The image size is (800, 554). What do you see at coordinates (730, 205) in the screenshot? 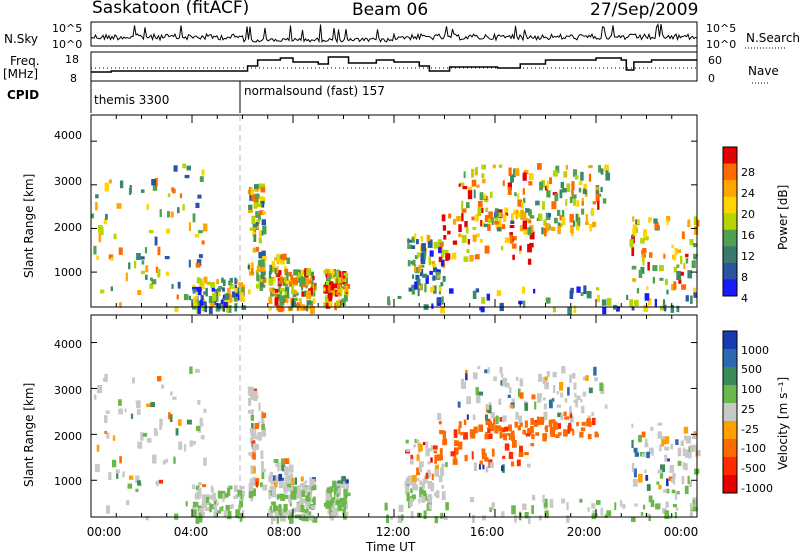
I see `power-colorbar-swatch` at bounding box center [730, 205].